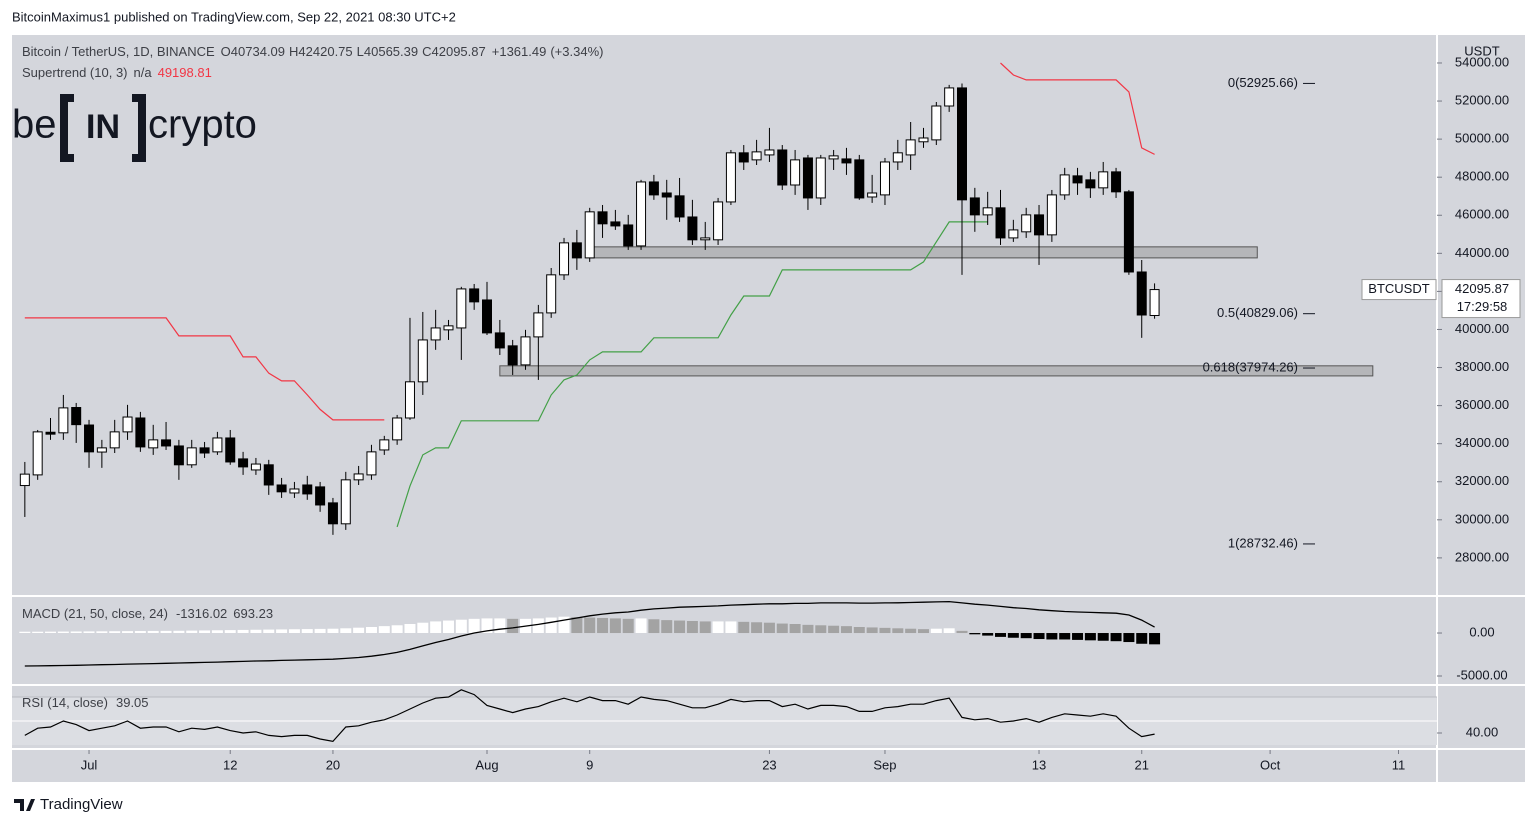 Image resolution: width=1538 pixels, height=827 pixels. Describe the element at coordinates (769, 764) in the screenshot. I see `x-tick-label: 23` at that location.